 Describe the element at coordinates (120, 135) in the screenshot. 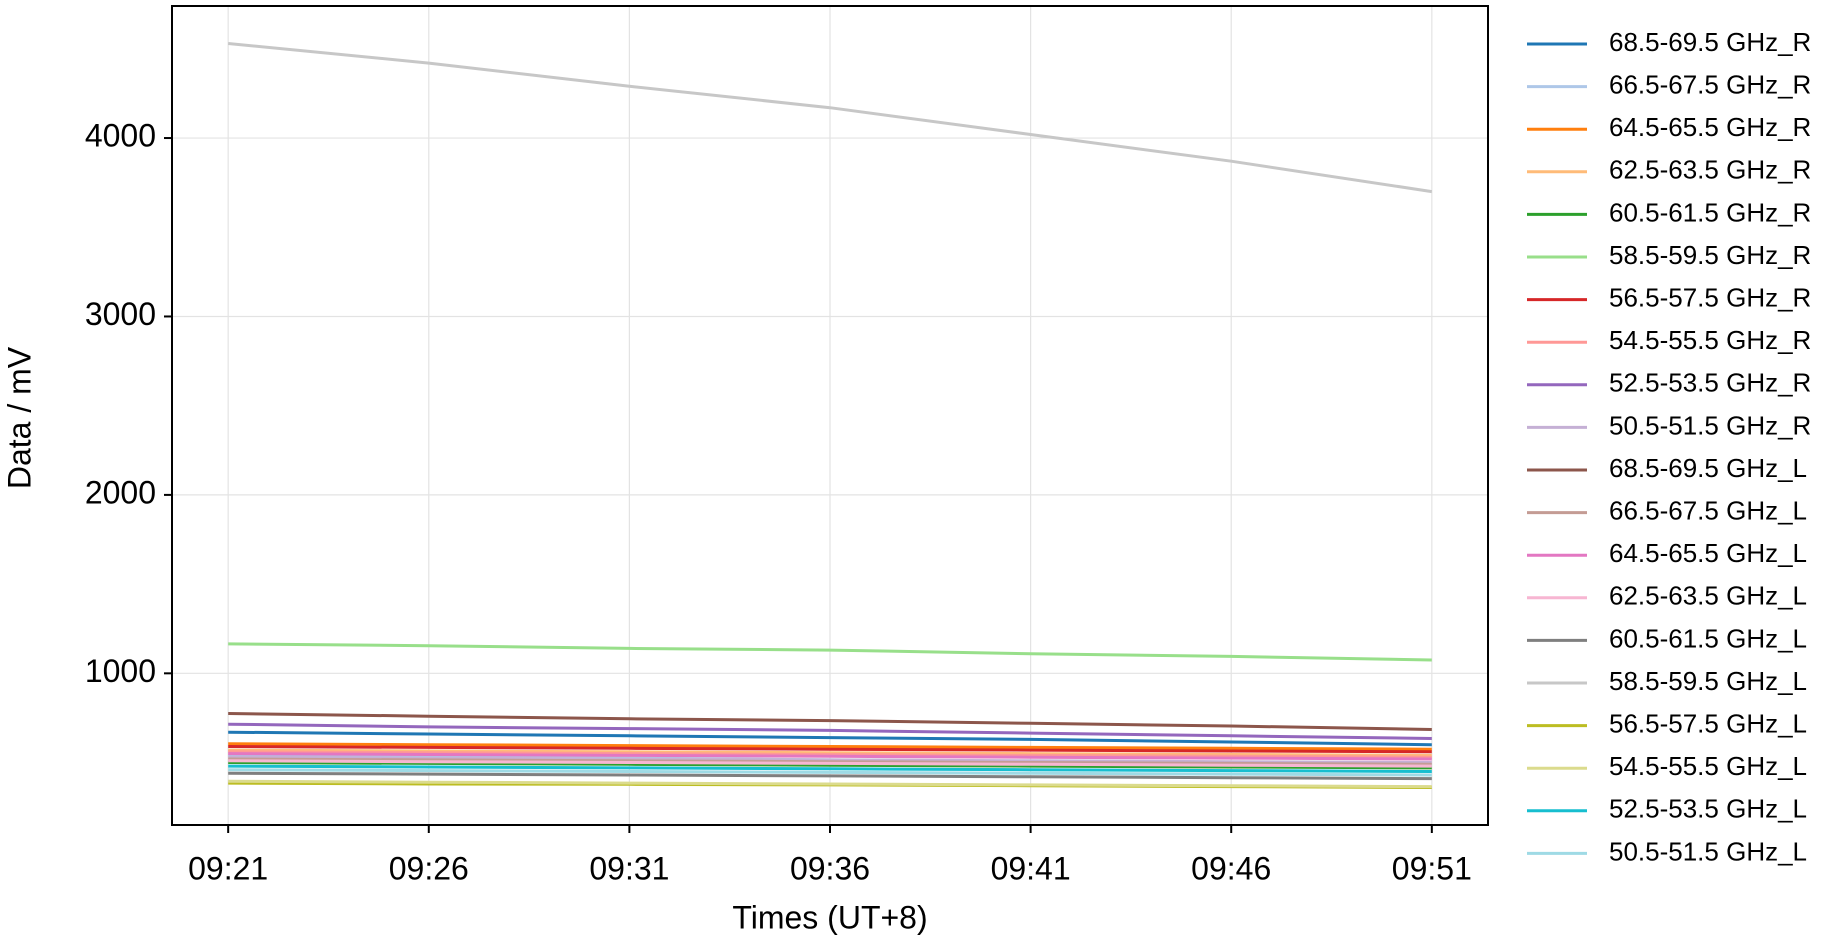

I see `y-tick-label: 4000` at that location.